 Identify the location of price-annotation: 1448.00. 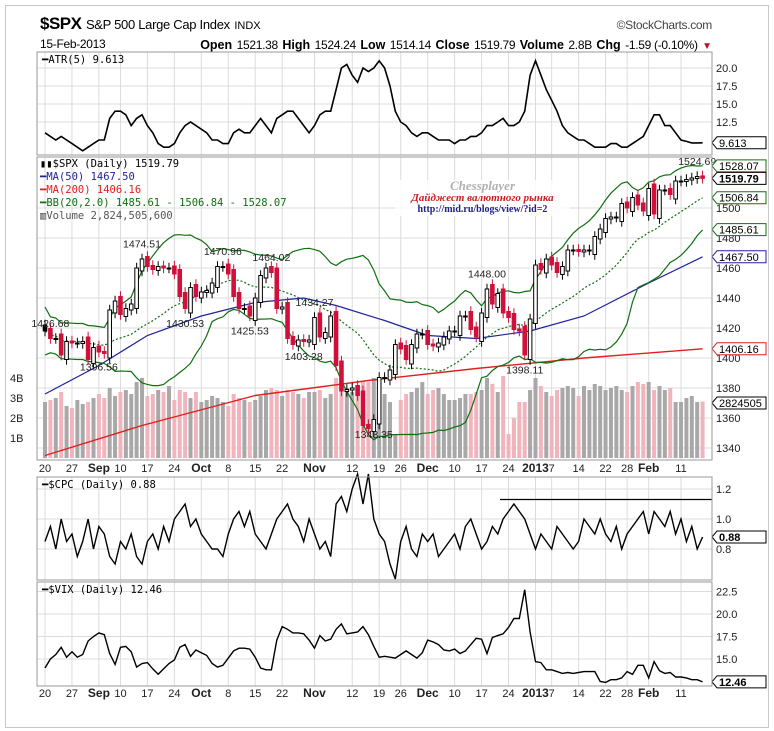
(487, 275).